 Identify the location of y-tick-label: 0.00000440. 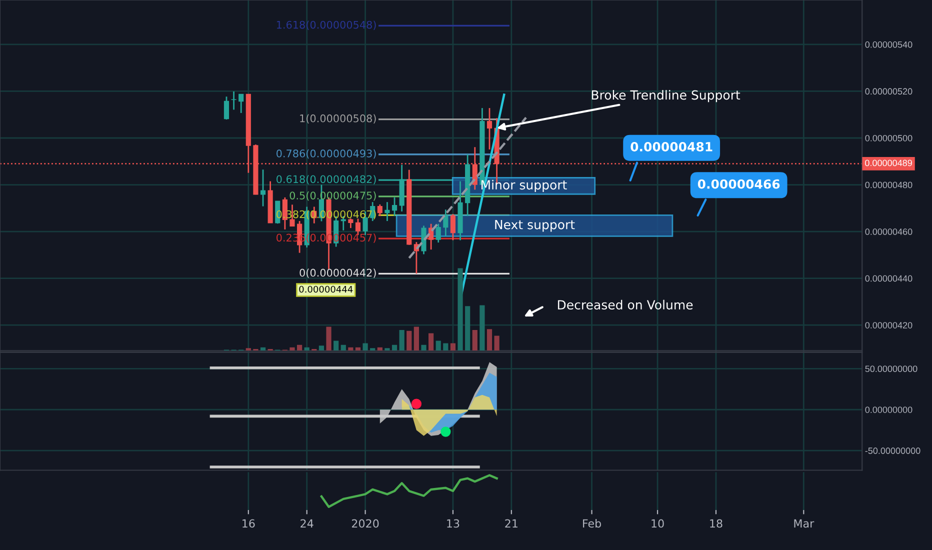
(888, 278).